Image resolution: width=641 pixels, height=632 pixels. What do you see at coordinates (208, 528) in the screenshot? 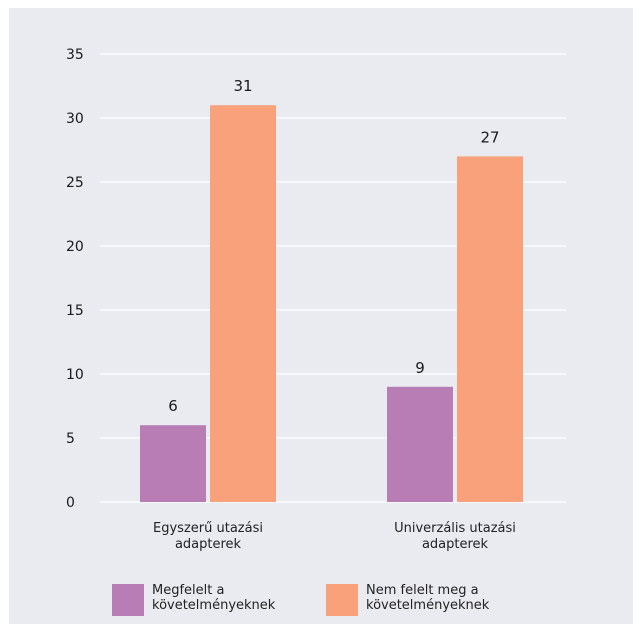
I see `category-label-0-line-0: Egyszerű utazási` at bounding box center [208, 528].